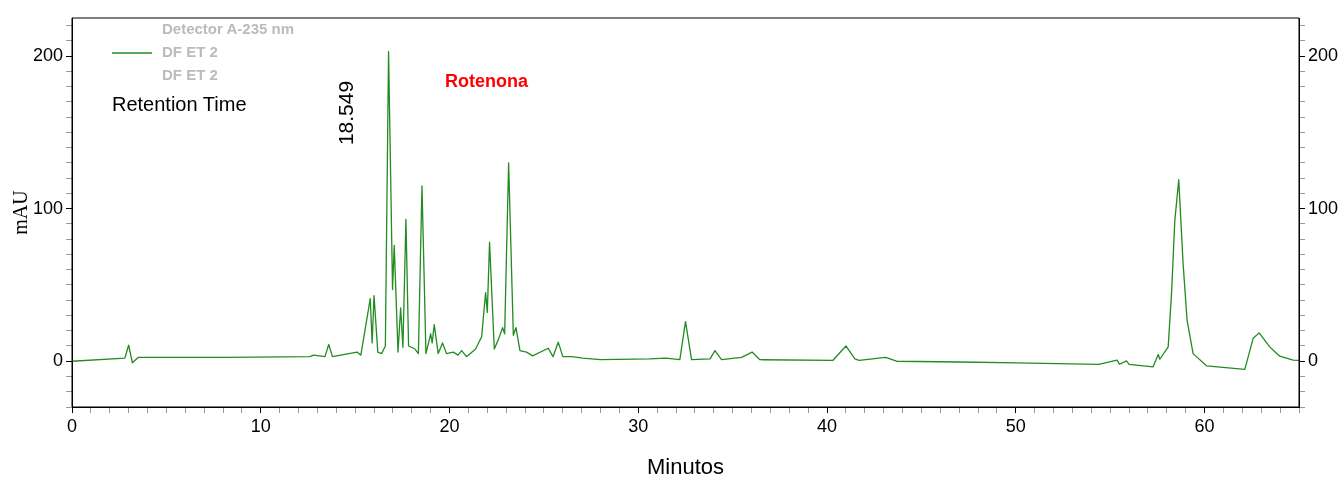 The height and width of the screenshot is (481, 1340). Describe the element at coordinates (20, 212) in the screenshot. I see `y-axis-title: mAU` at that location.